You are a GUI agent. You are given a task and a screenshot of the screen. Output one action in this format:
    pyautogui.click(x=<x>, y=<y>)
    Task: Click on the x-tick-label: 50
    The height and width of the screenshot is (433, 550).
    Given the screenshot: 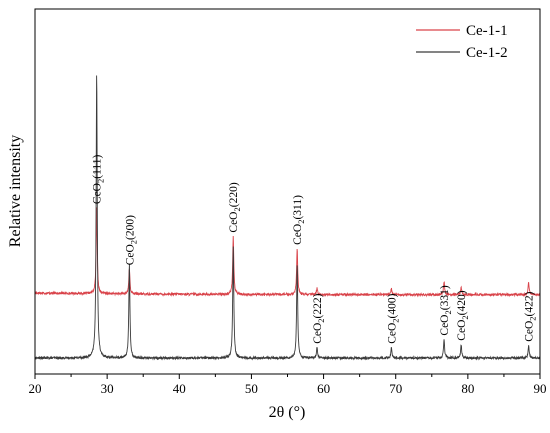 What is the action you would take?
    pyautogui.click(x=251, y=388)
    